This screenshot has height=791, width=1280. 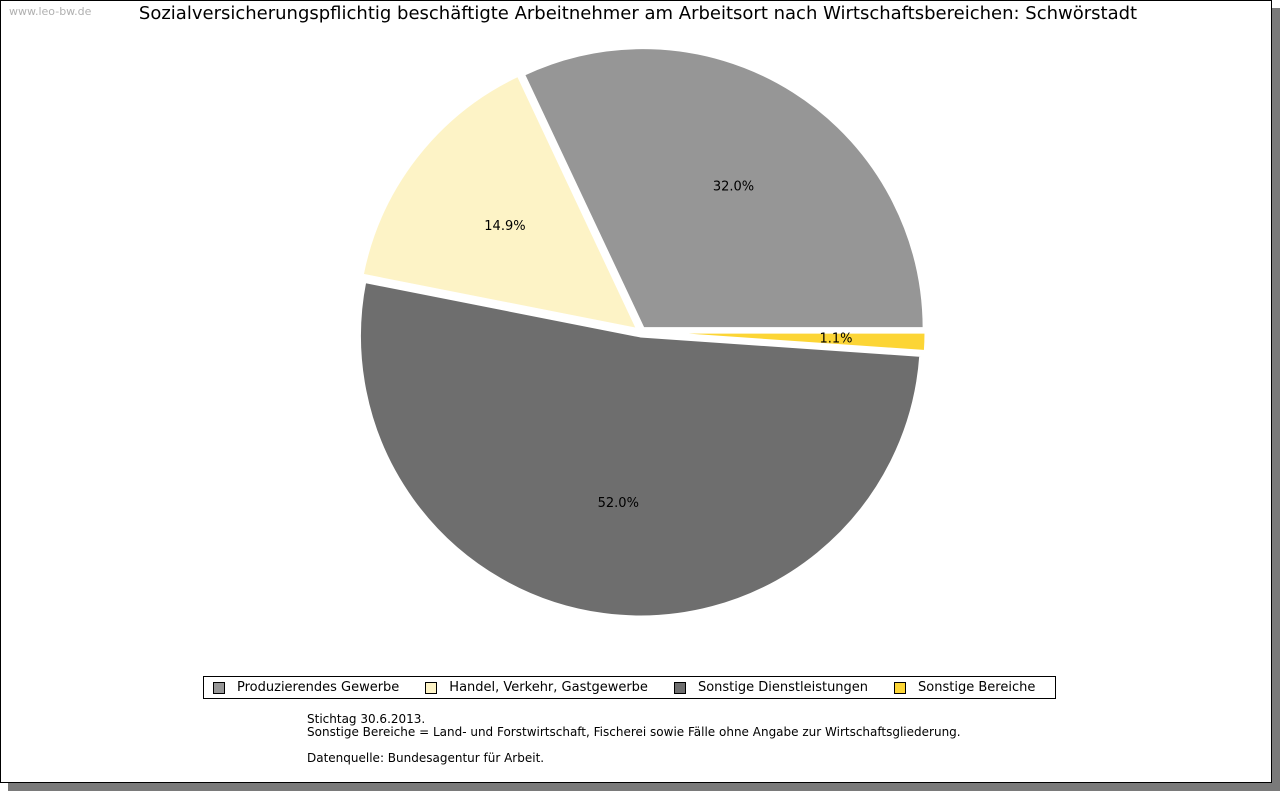 What do you see at coordinates (977, 687) in the screenshot?
I see `legend-label: Sonstige Bereiche` at bounding box center [977, 687].